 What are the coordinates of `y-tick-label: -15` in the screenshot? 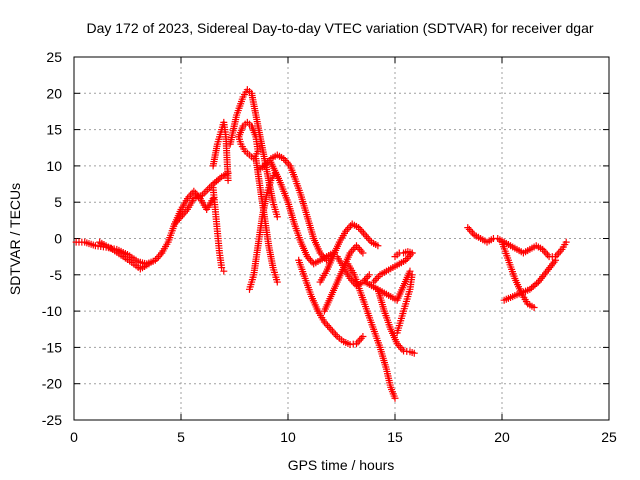 It's located at (52, 347).